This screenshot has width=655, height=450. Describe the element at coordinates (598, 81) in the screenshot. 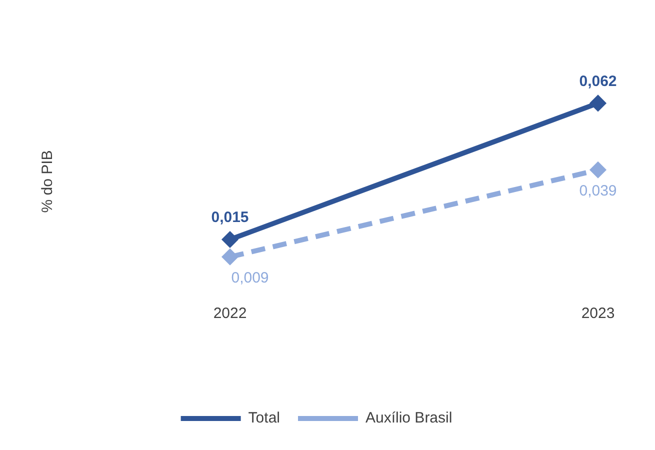

I see `data-label: 0,062` at that location.